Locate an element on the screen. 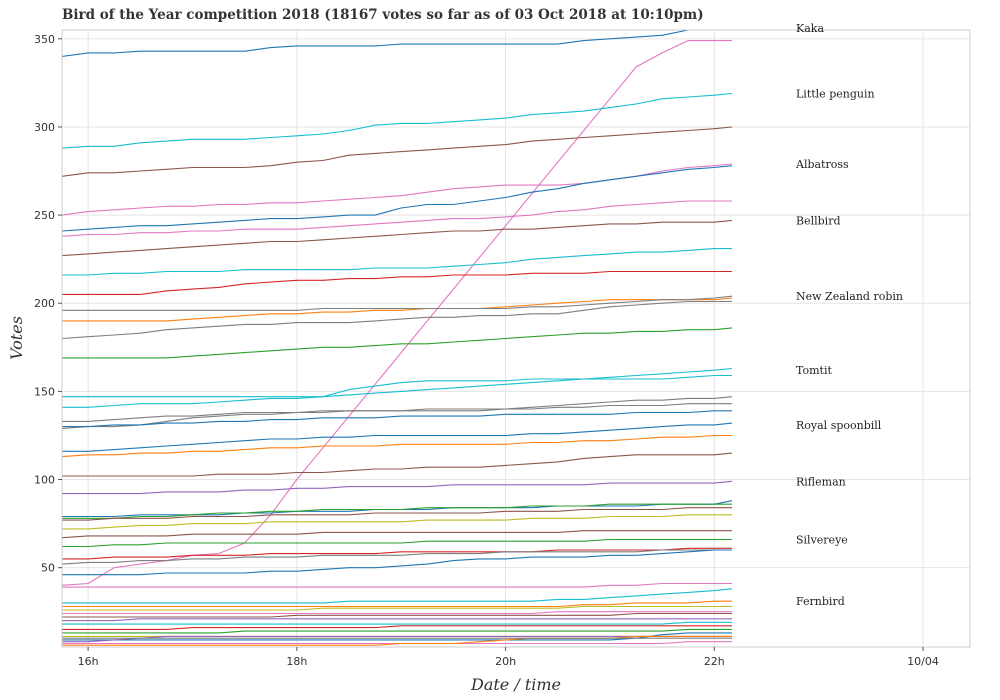  series-side-label: Royal spoonbill is located at coordinates (839, 425).